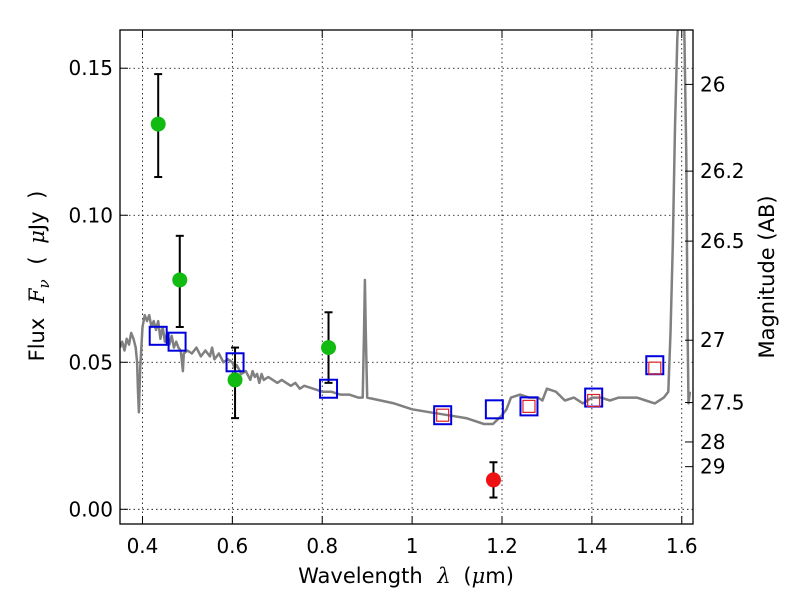 This screenshot has width=800, height=600. I want to click on y-axis-label-subscript: ν, so click(44, 283).